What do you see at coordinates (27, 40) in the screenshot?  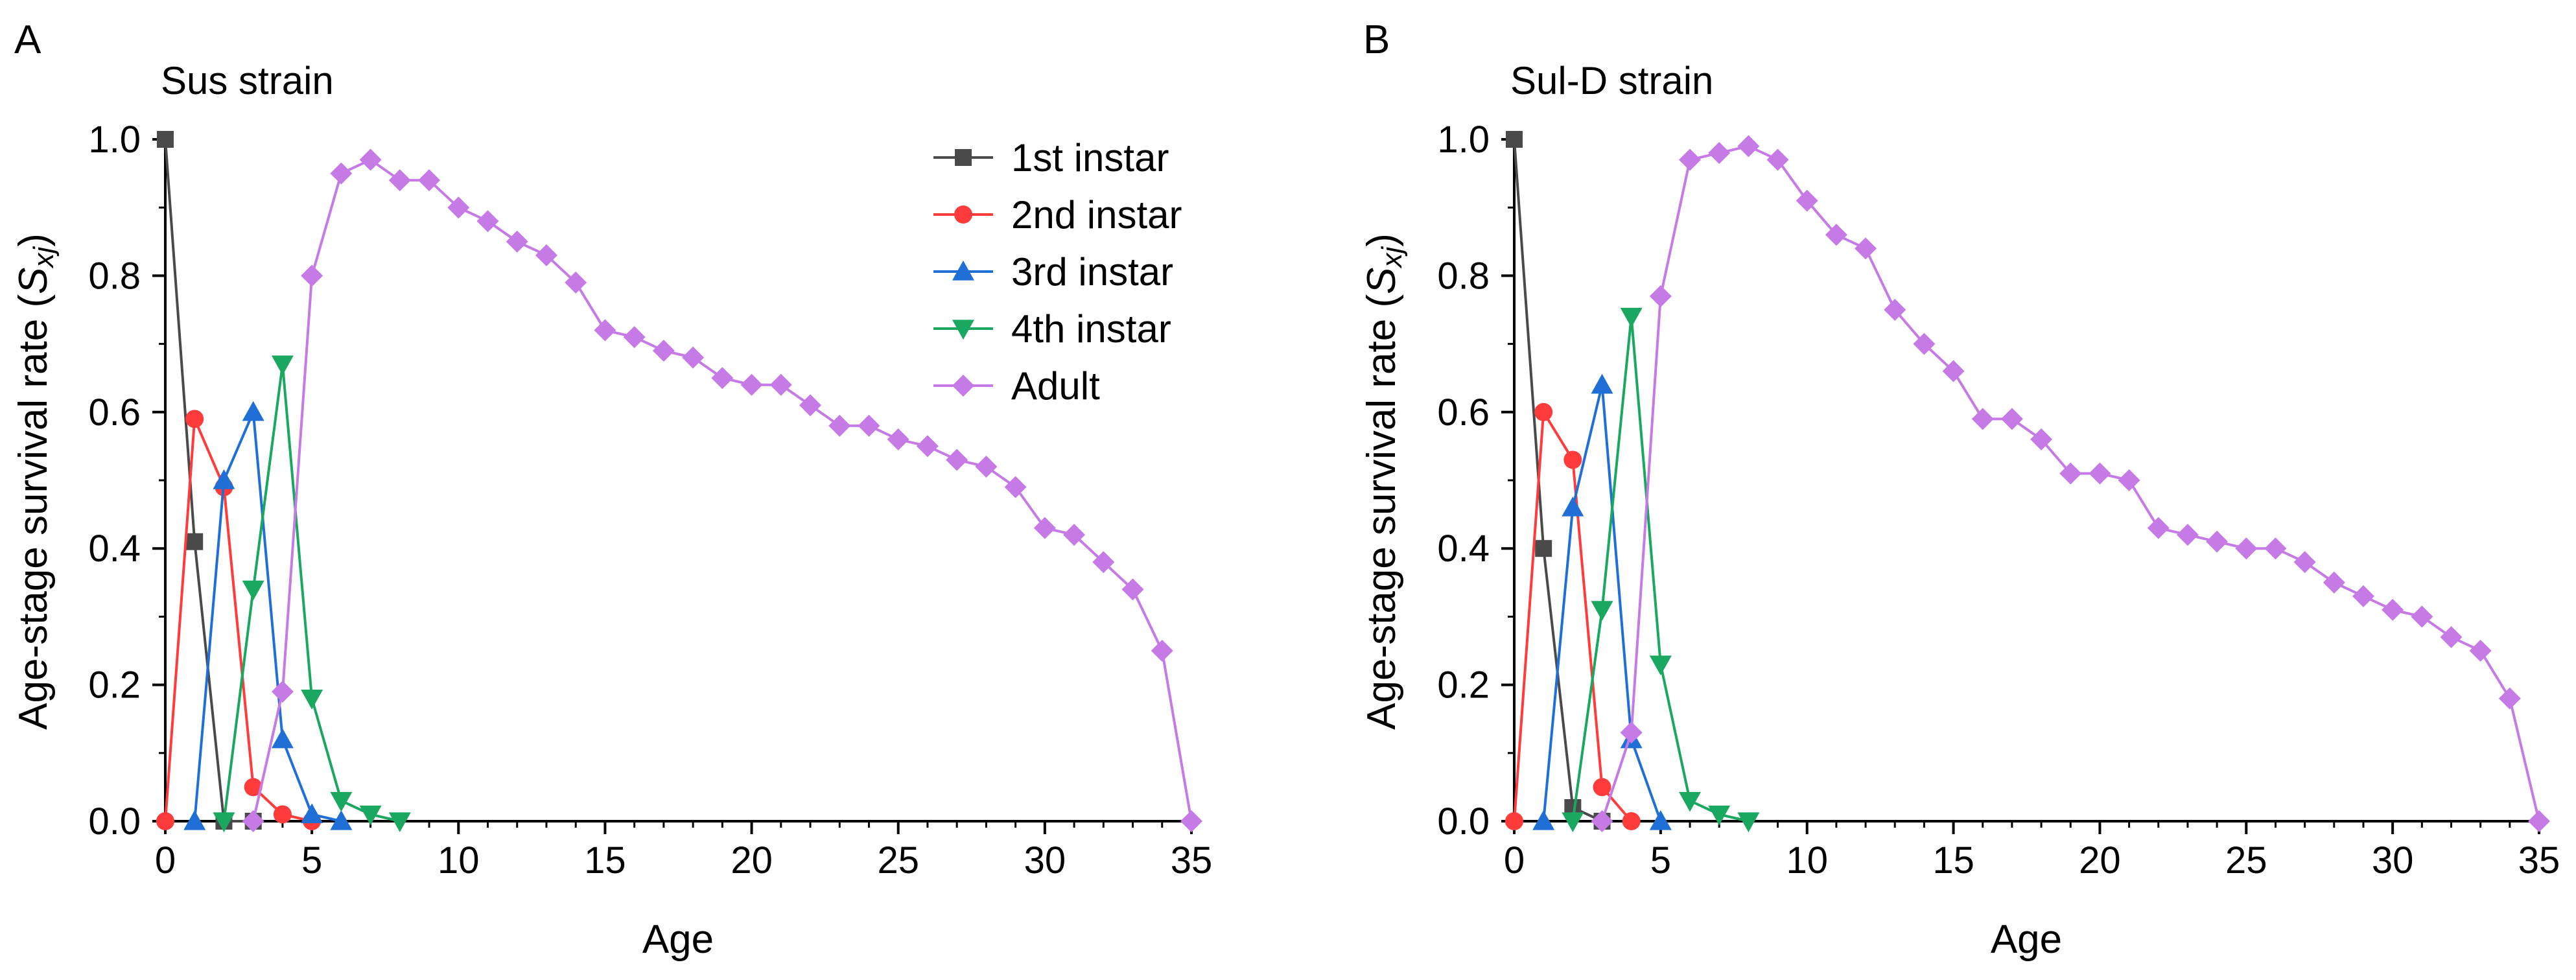 I see `panel-a-letter: A` at bounding box center [27, 40].